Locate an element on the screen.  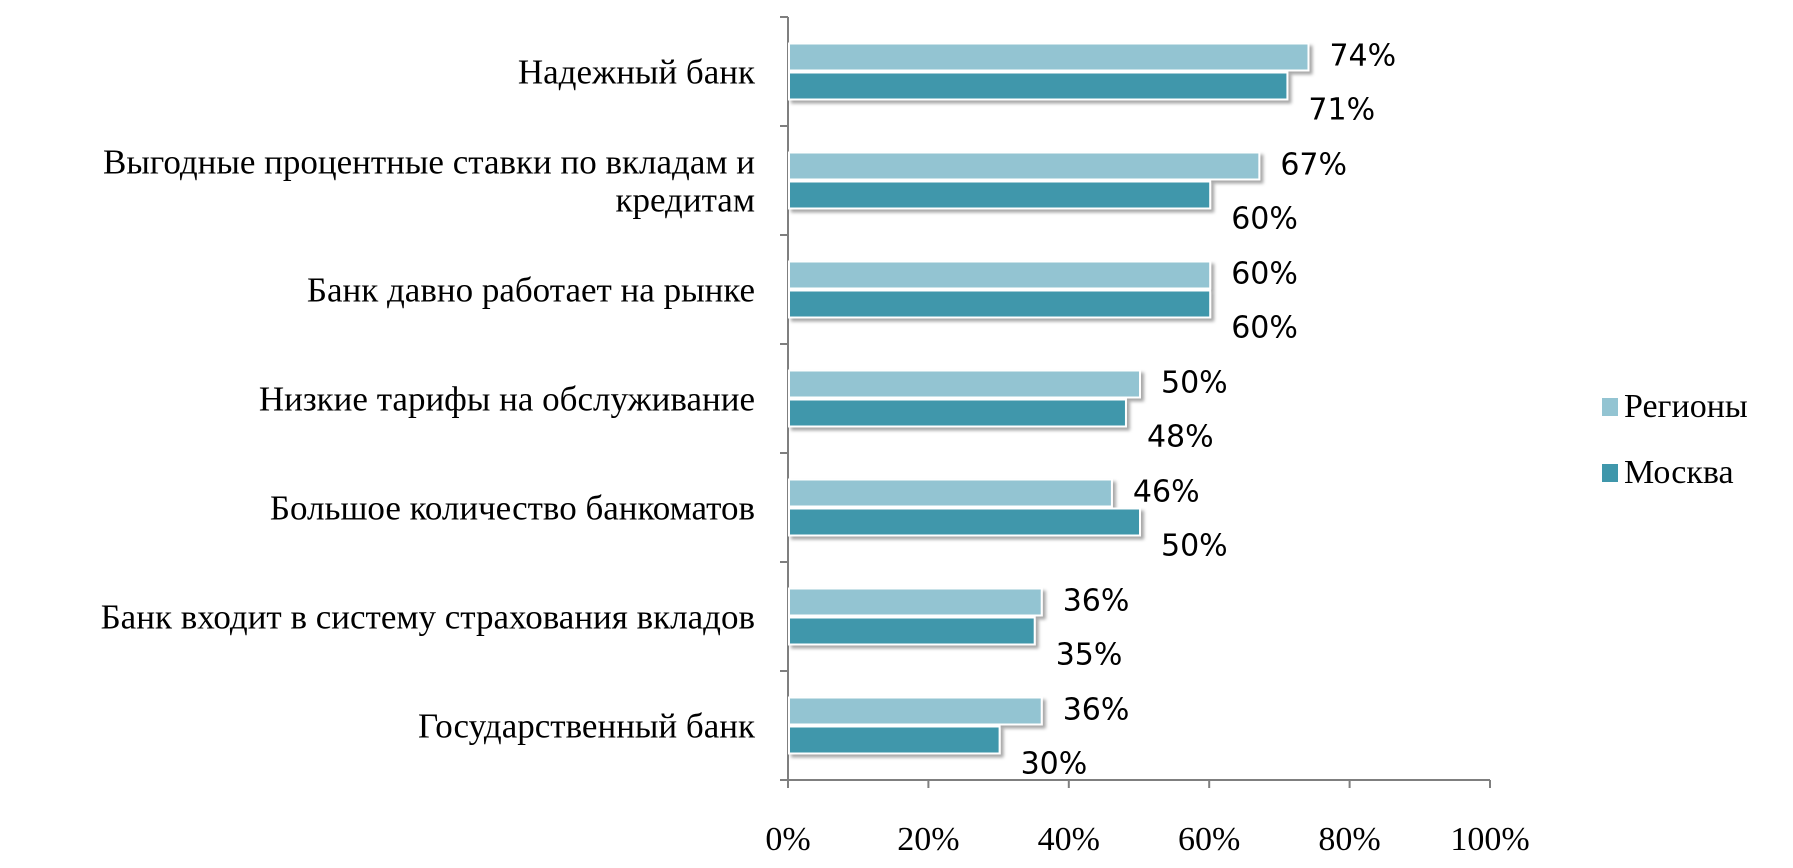
x-tick-label: 80% is located at coordinates (1349, 839).